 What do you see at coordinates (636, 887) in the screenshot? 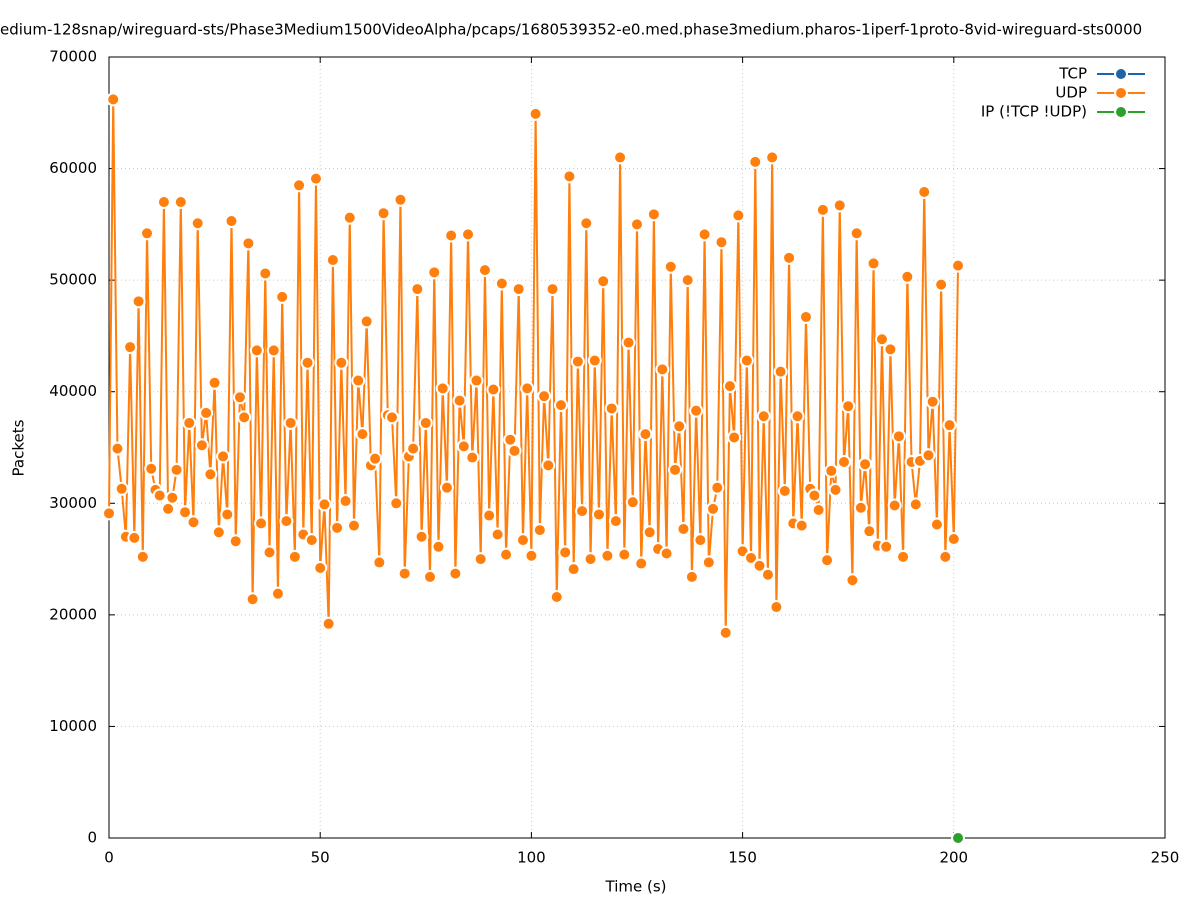
I see `x-axis-label: Time (s)` at bounding box center [636, 887].